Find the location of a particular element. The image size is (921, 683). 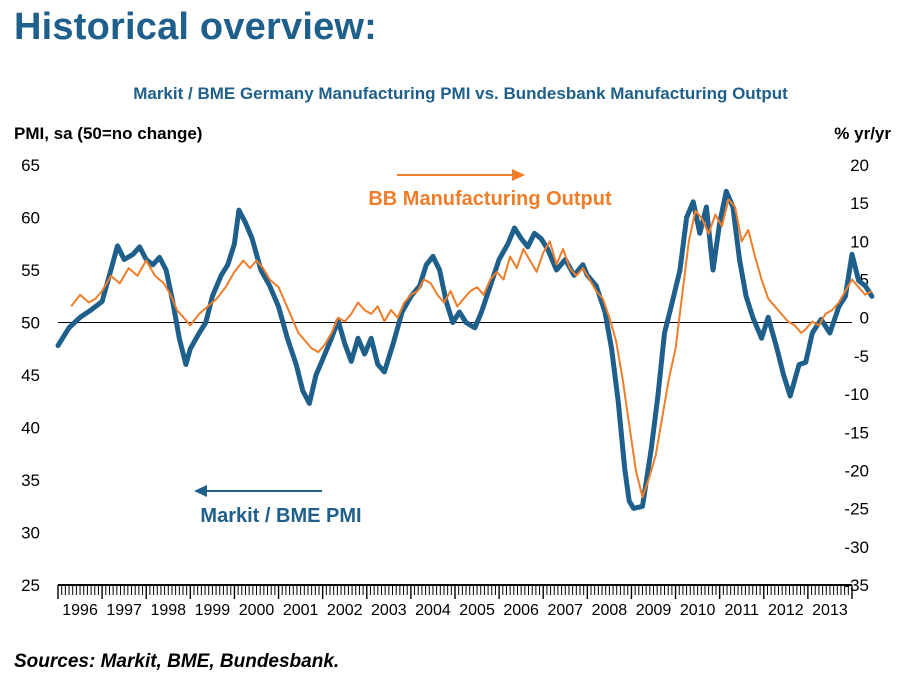

pmi-arrow-head is located at coordinates (200, 491).